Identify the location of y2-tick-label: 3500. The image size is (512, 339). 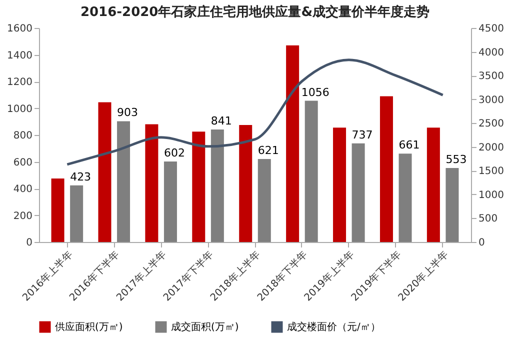
(491, 76).